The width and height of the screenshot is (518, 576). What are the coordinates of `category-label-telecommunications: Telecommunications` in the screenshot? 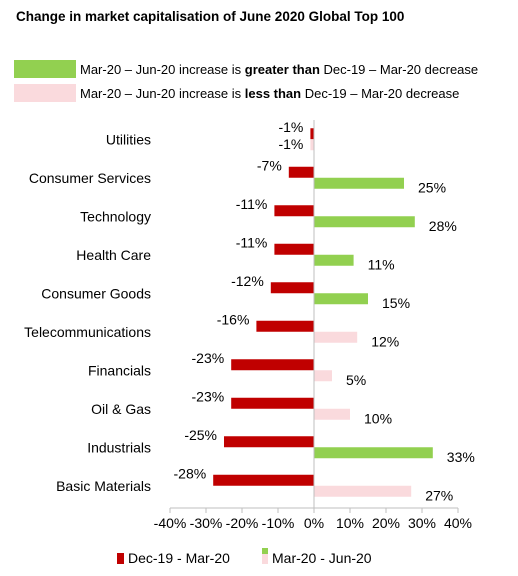 It's located at (87, 332).